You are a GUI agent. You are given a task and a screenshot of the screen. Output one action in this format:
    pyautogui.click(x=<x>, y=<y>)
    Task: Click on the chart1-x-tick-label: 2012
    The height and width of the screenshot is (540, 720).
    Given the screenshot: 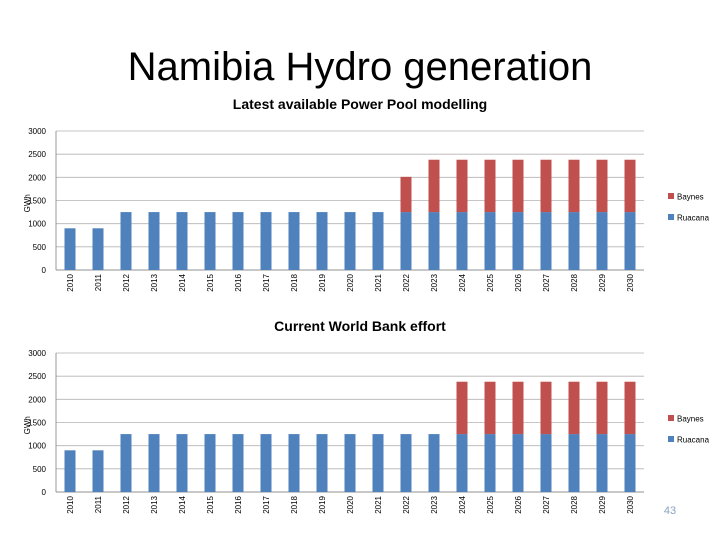 What is the action you would take?
    pyautogui.click(x=126, y=282)
    